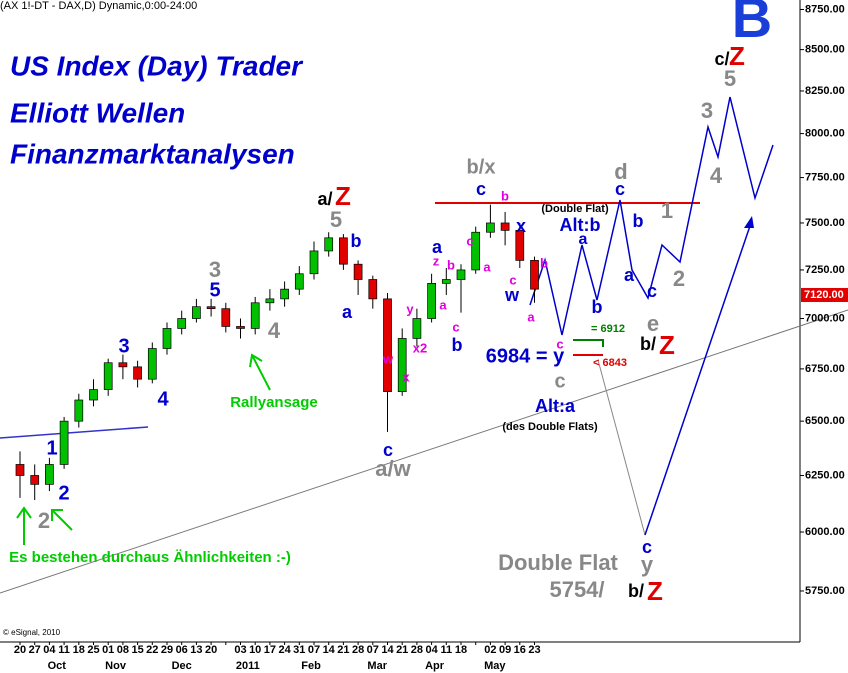 The height and width of the screenshot is (673, 848). I want to click on annotation: (Double Flat), so click(575, 209).